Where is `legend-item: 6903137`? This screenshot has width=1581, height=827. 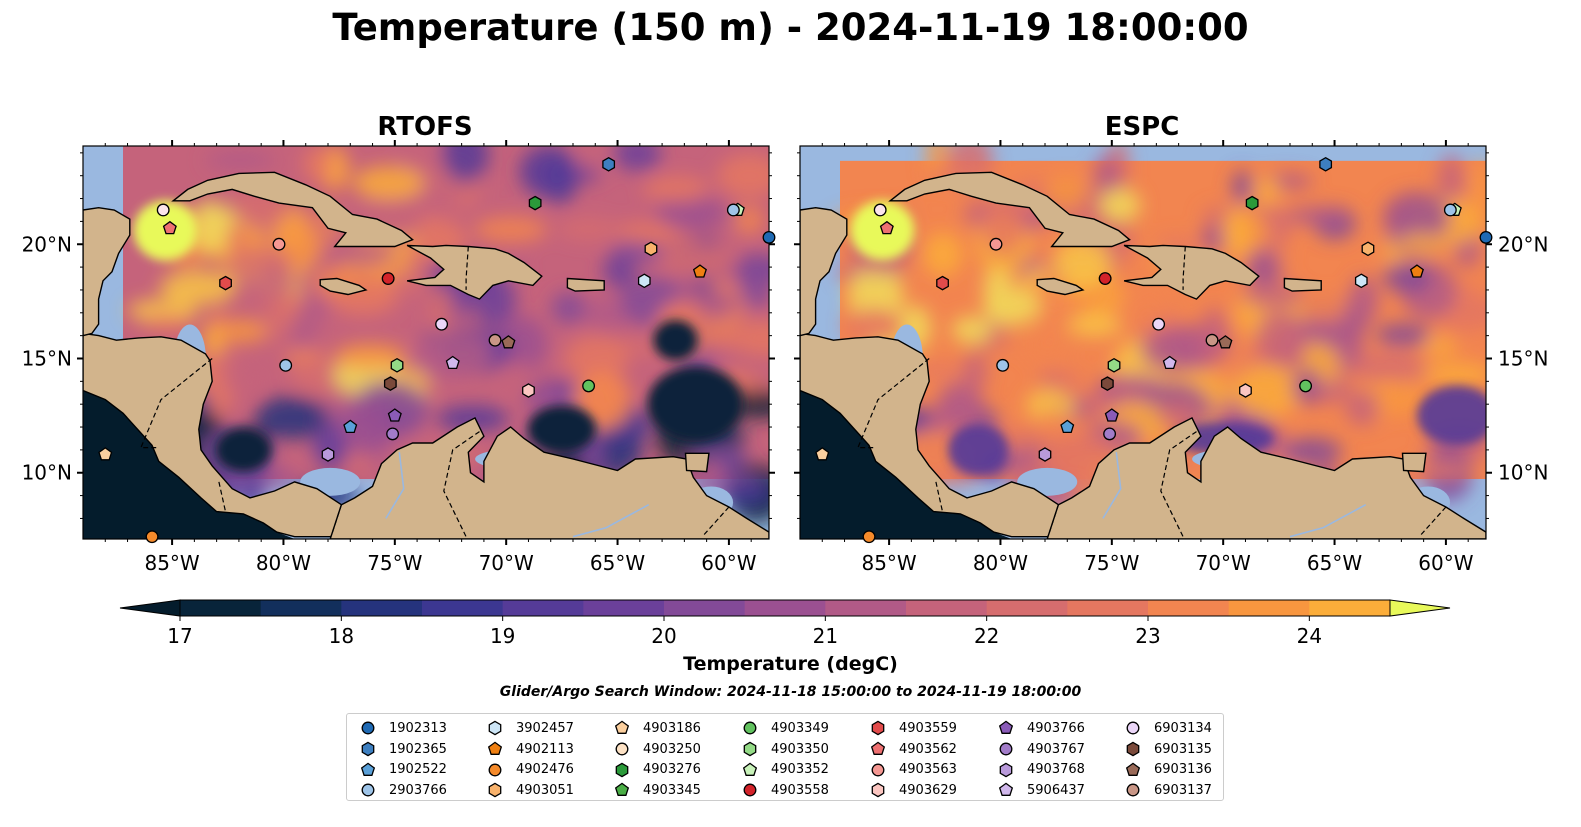 legend-item: 6903137 is located at coordinates (1167, 790).